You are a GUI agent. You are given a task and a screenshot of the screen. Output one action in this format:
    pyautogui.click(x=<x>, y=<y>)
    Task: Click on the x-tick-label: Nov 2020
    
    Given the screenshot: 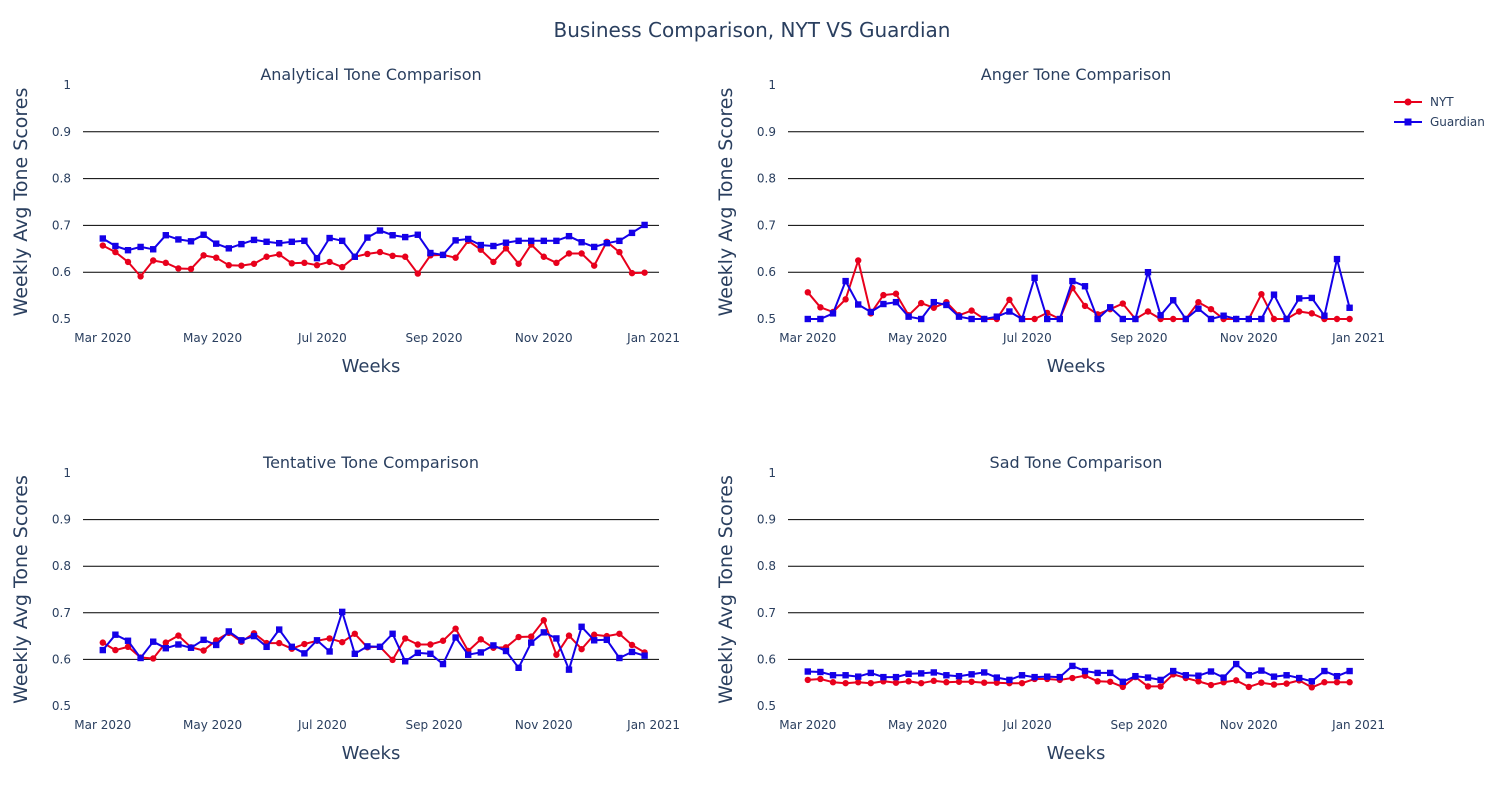 What is the action you would take?
    pyautogui.click(x=1249, y=725)
    